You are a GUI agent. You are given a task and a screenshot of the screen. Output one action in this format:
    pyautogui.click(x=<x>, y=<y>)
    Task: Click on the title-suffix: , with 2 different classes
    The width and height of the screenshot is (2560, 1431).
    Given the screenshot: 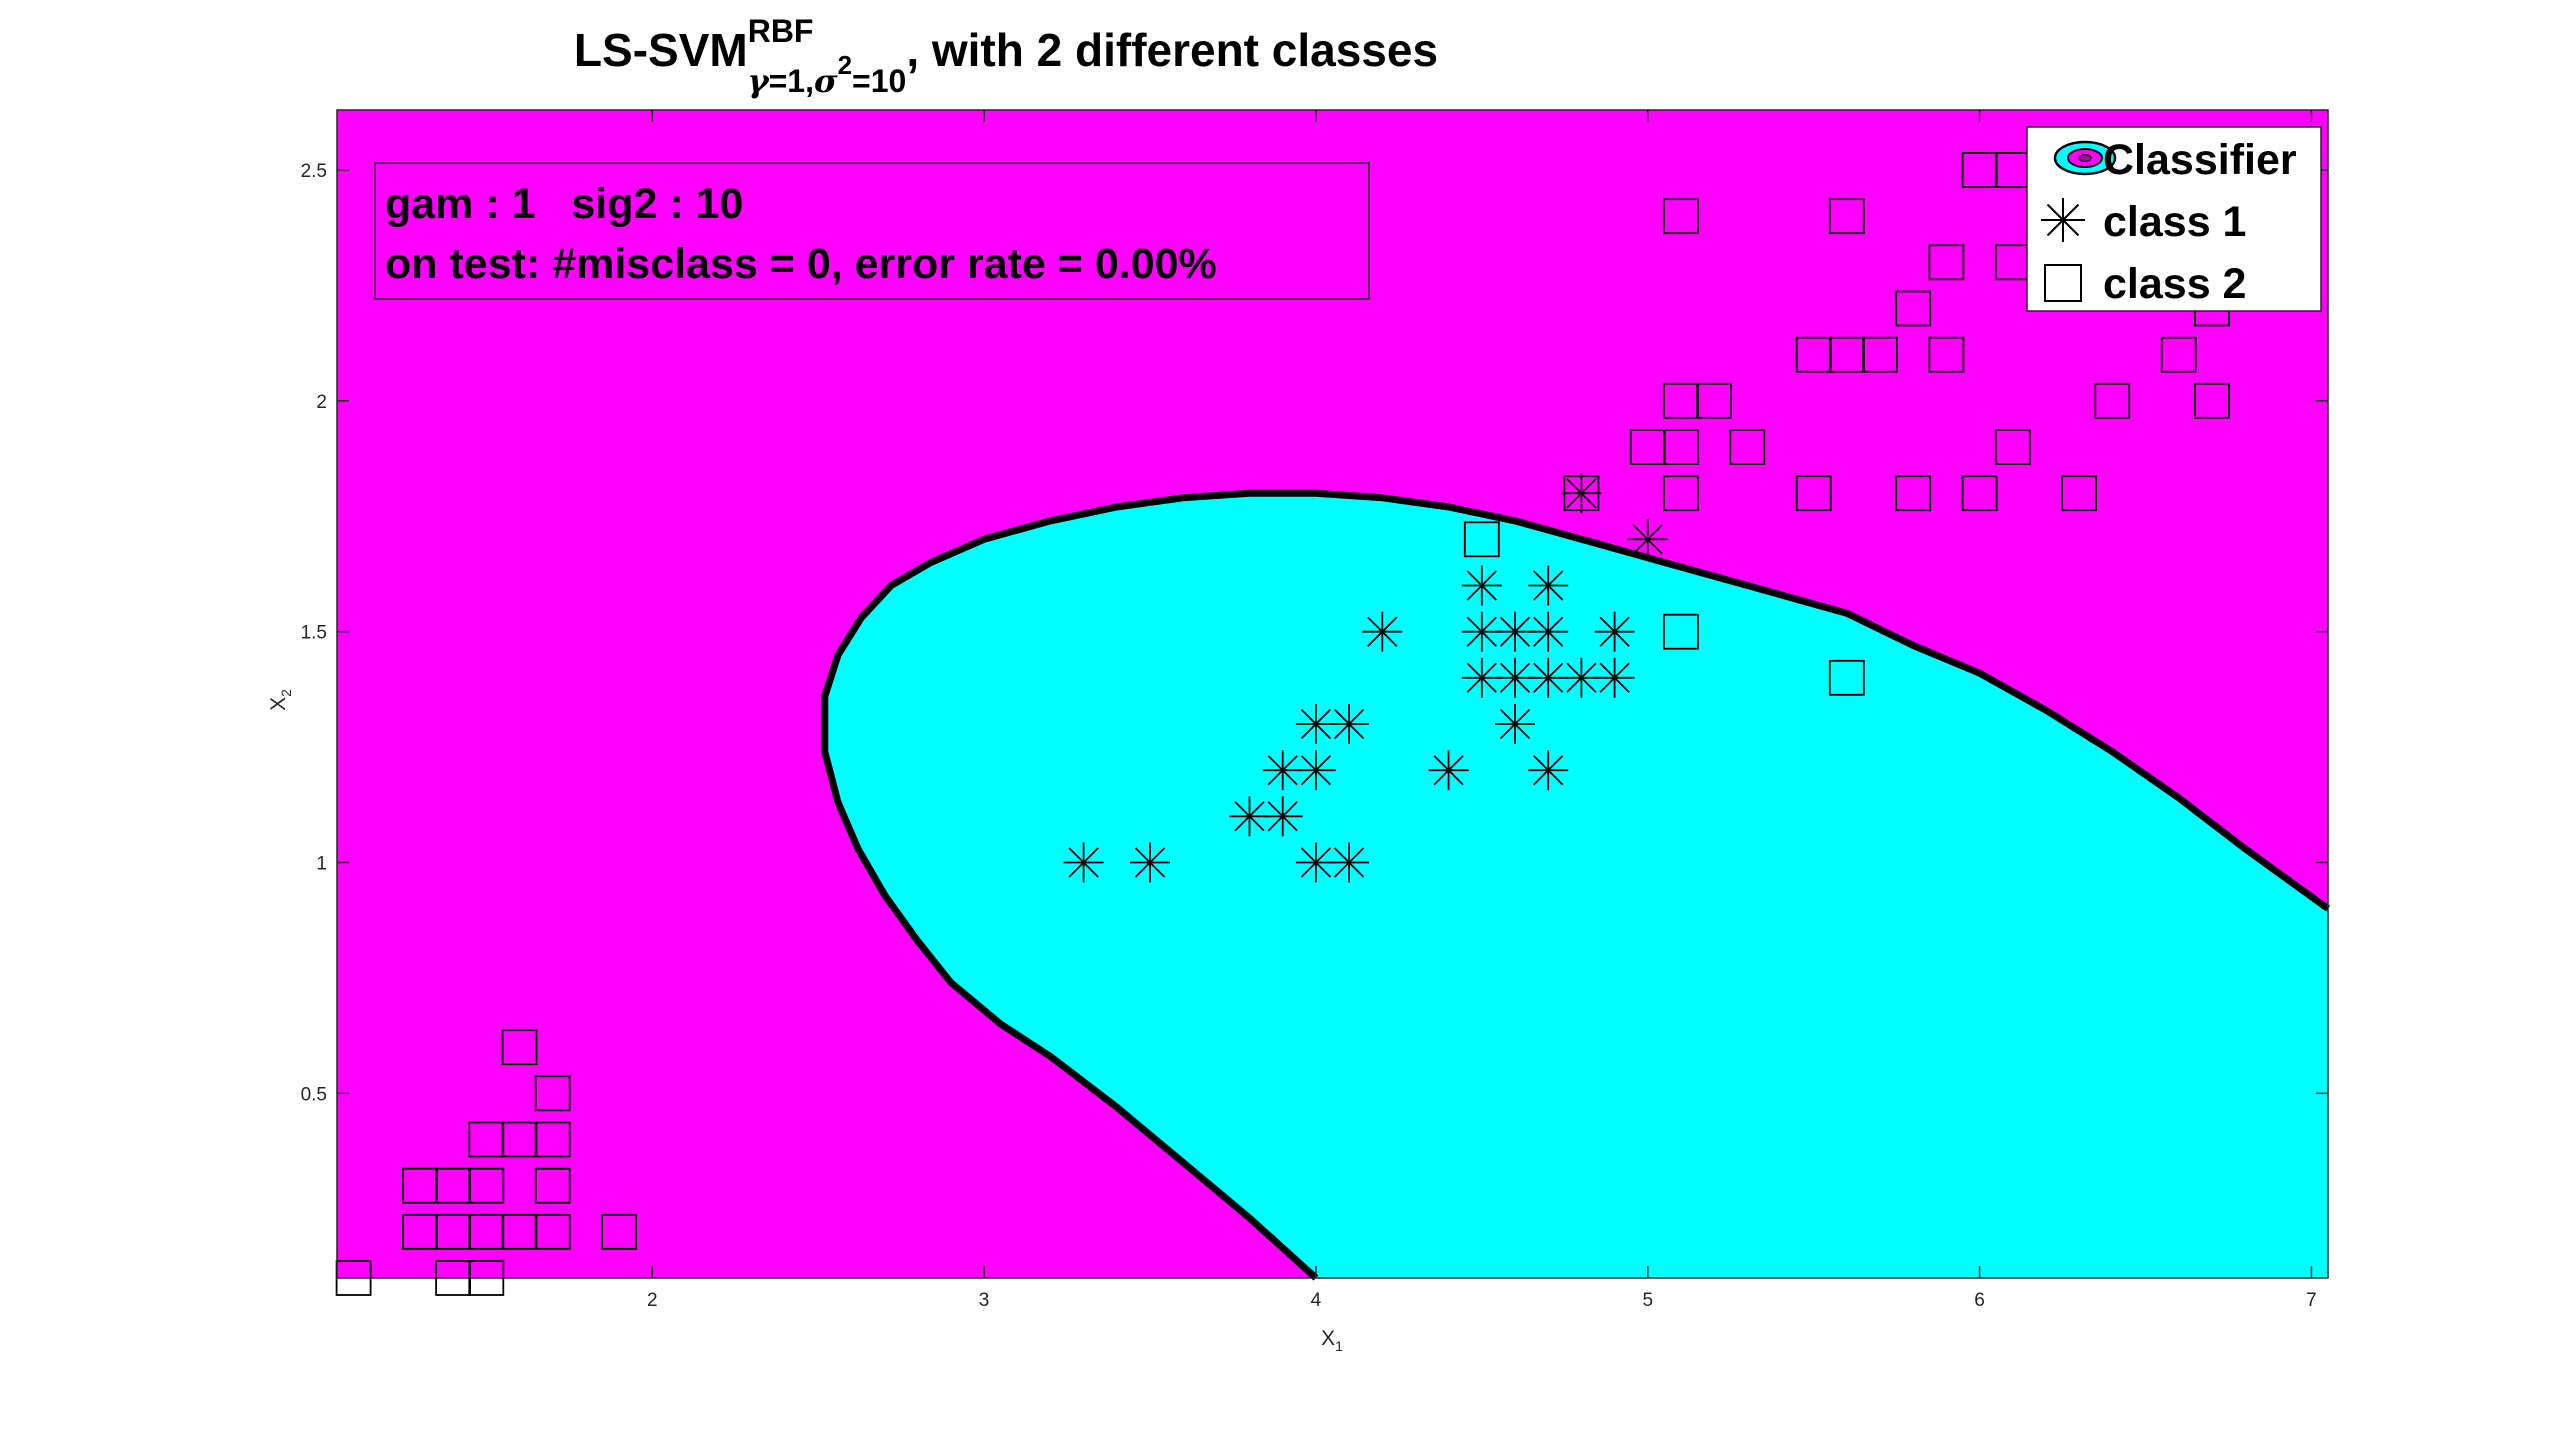 What is the action you would take?
    pyautogui.click(x=1172, y=50)
    